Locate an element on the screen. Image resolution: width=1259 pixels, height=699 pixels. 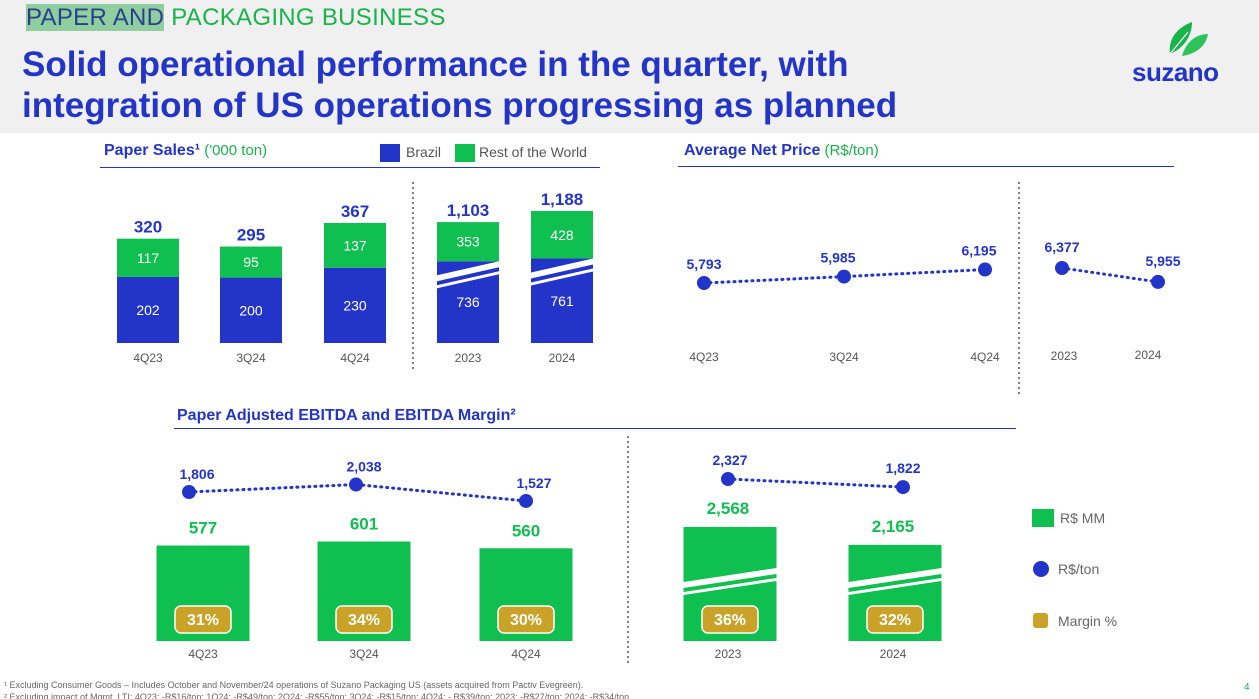
margin-badge-3Q24 is located at coordinates (364, 619).